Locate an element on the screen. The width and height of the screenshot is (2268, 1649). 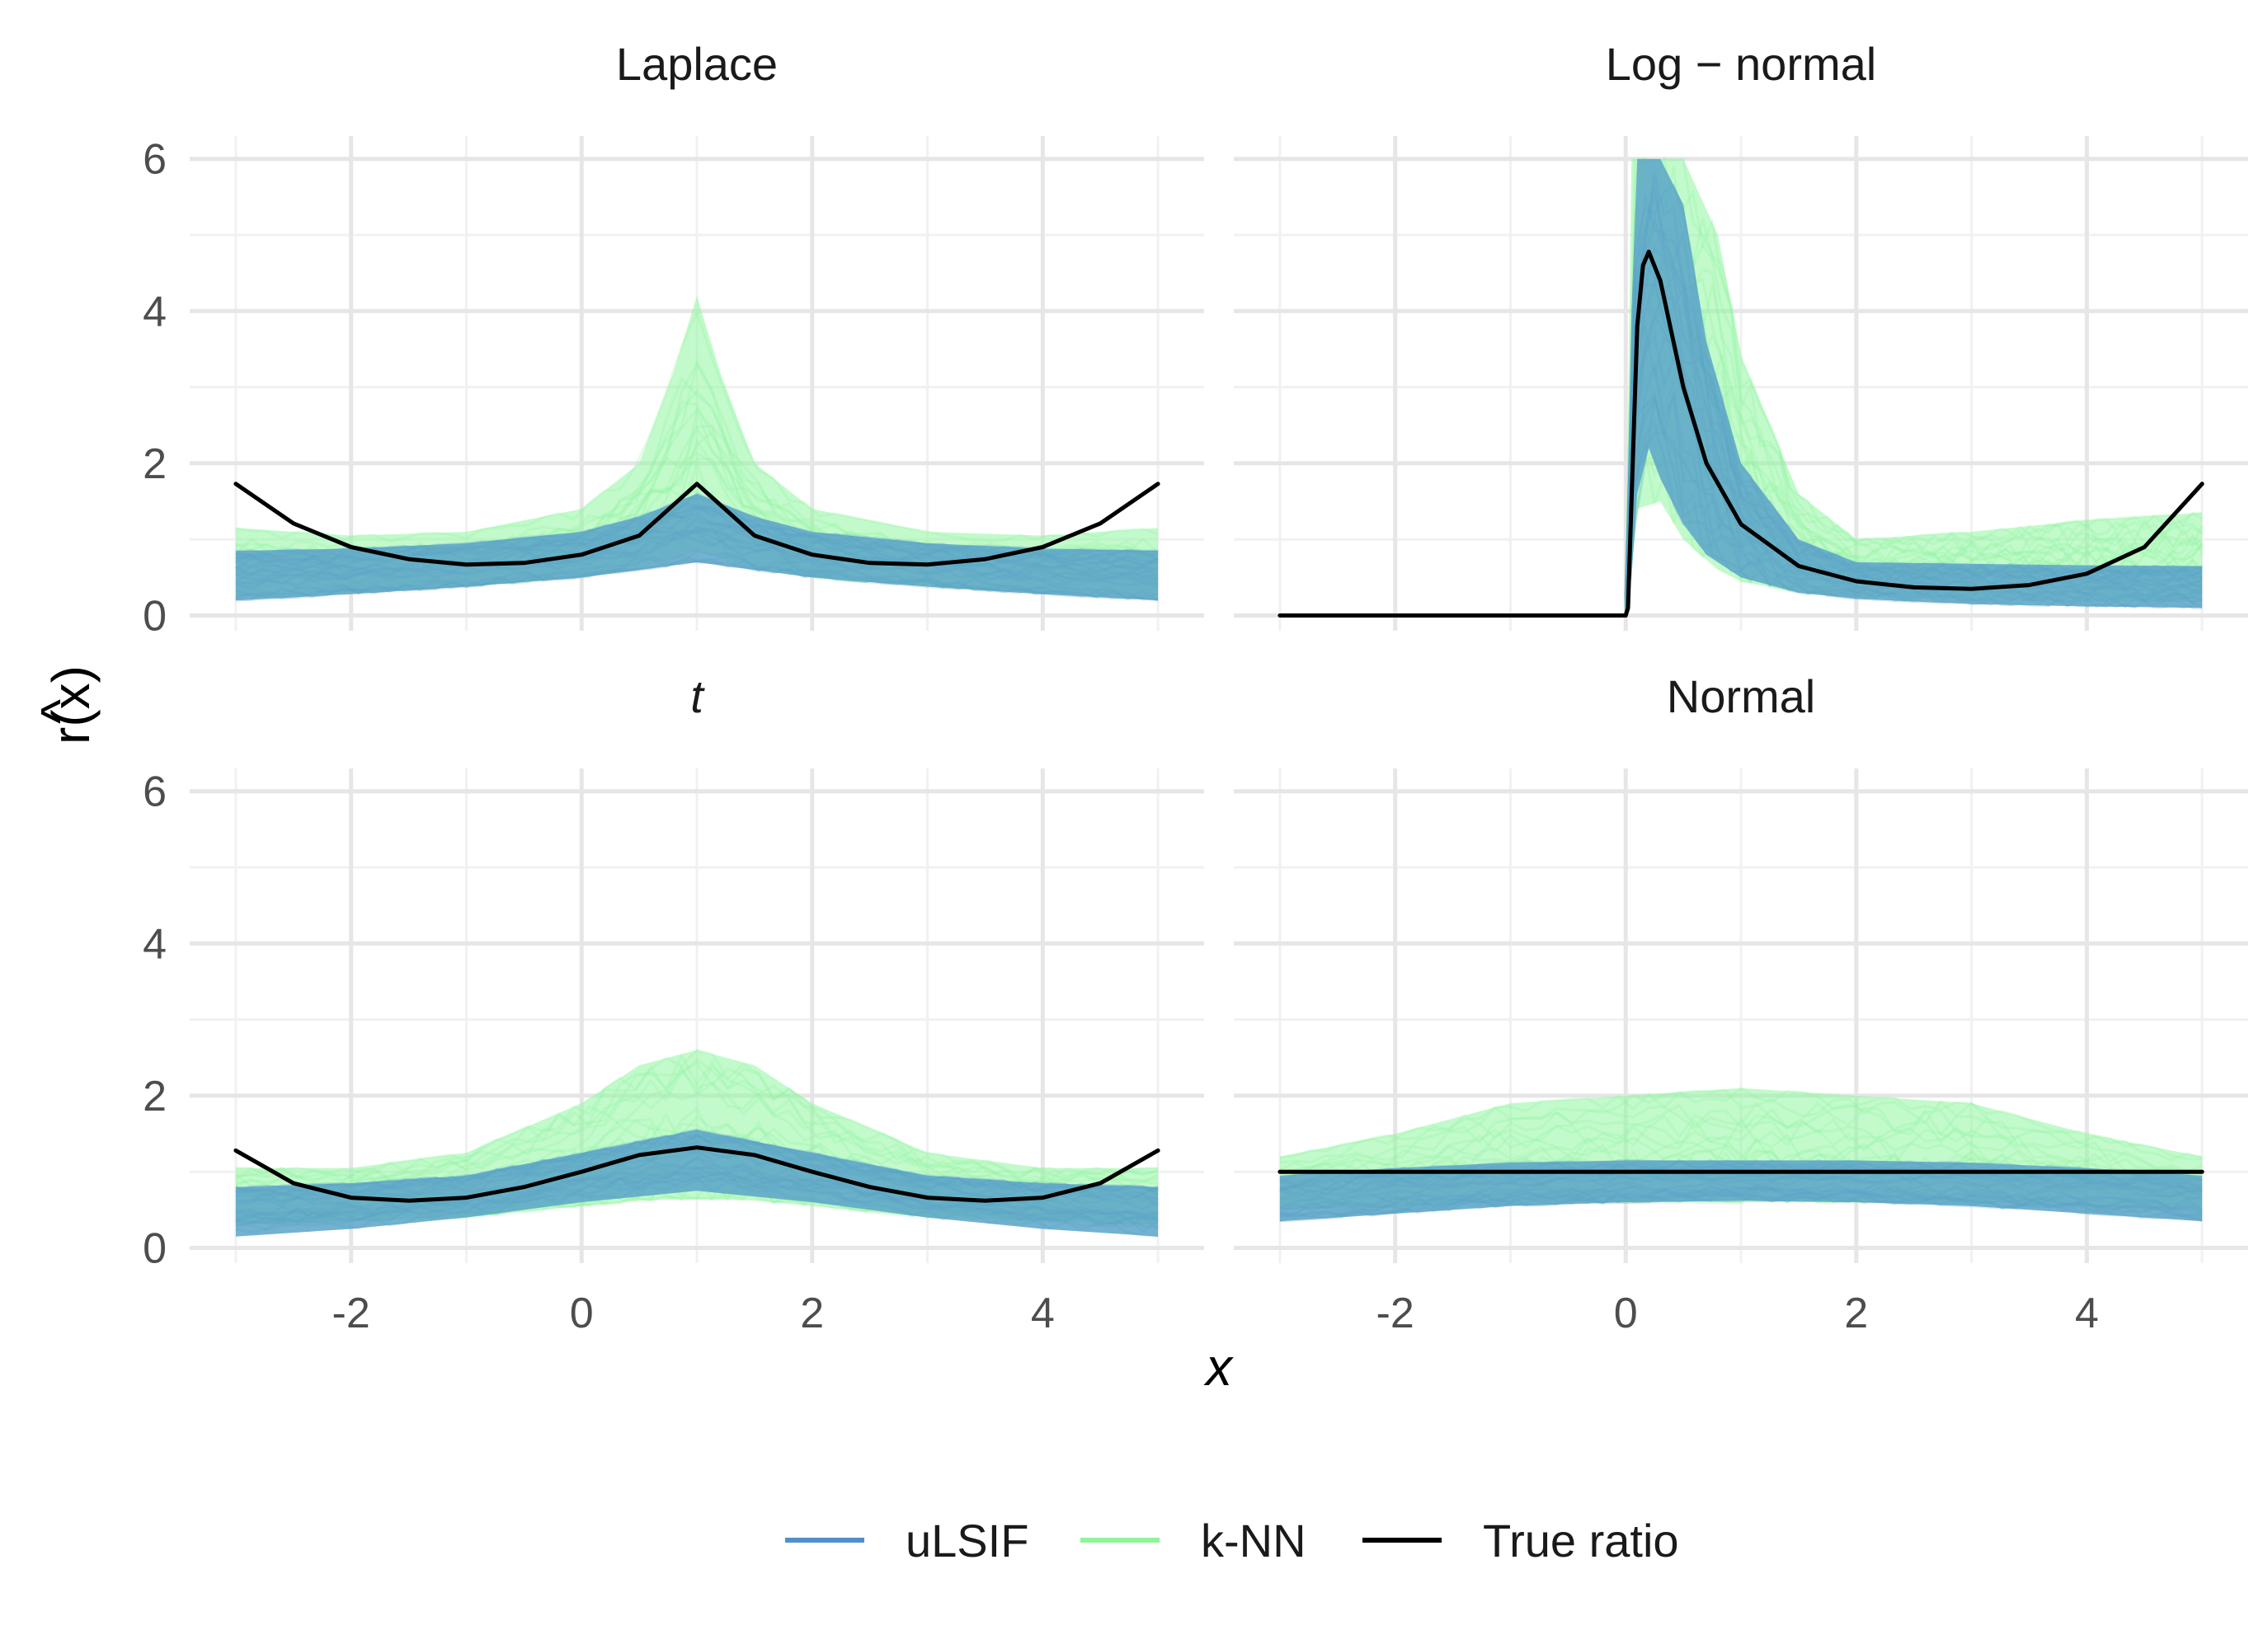
y-axis-title: ^ r(x) is located at coordinates (65, 705).